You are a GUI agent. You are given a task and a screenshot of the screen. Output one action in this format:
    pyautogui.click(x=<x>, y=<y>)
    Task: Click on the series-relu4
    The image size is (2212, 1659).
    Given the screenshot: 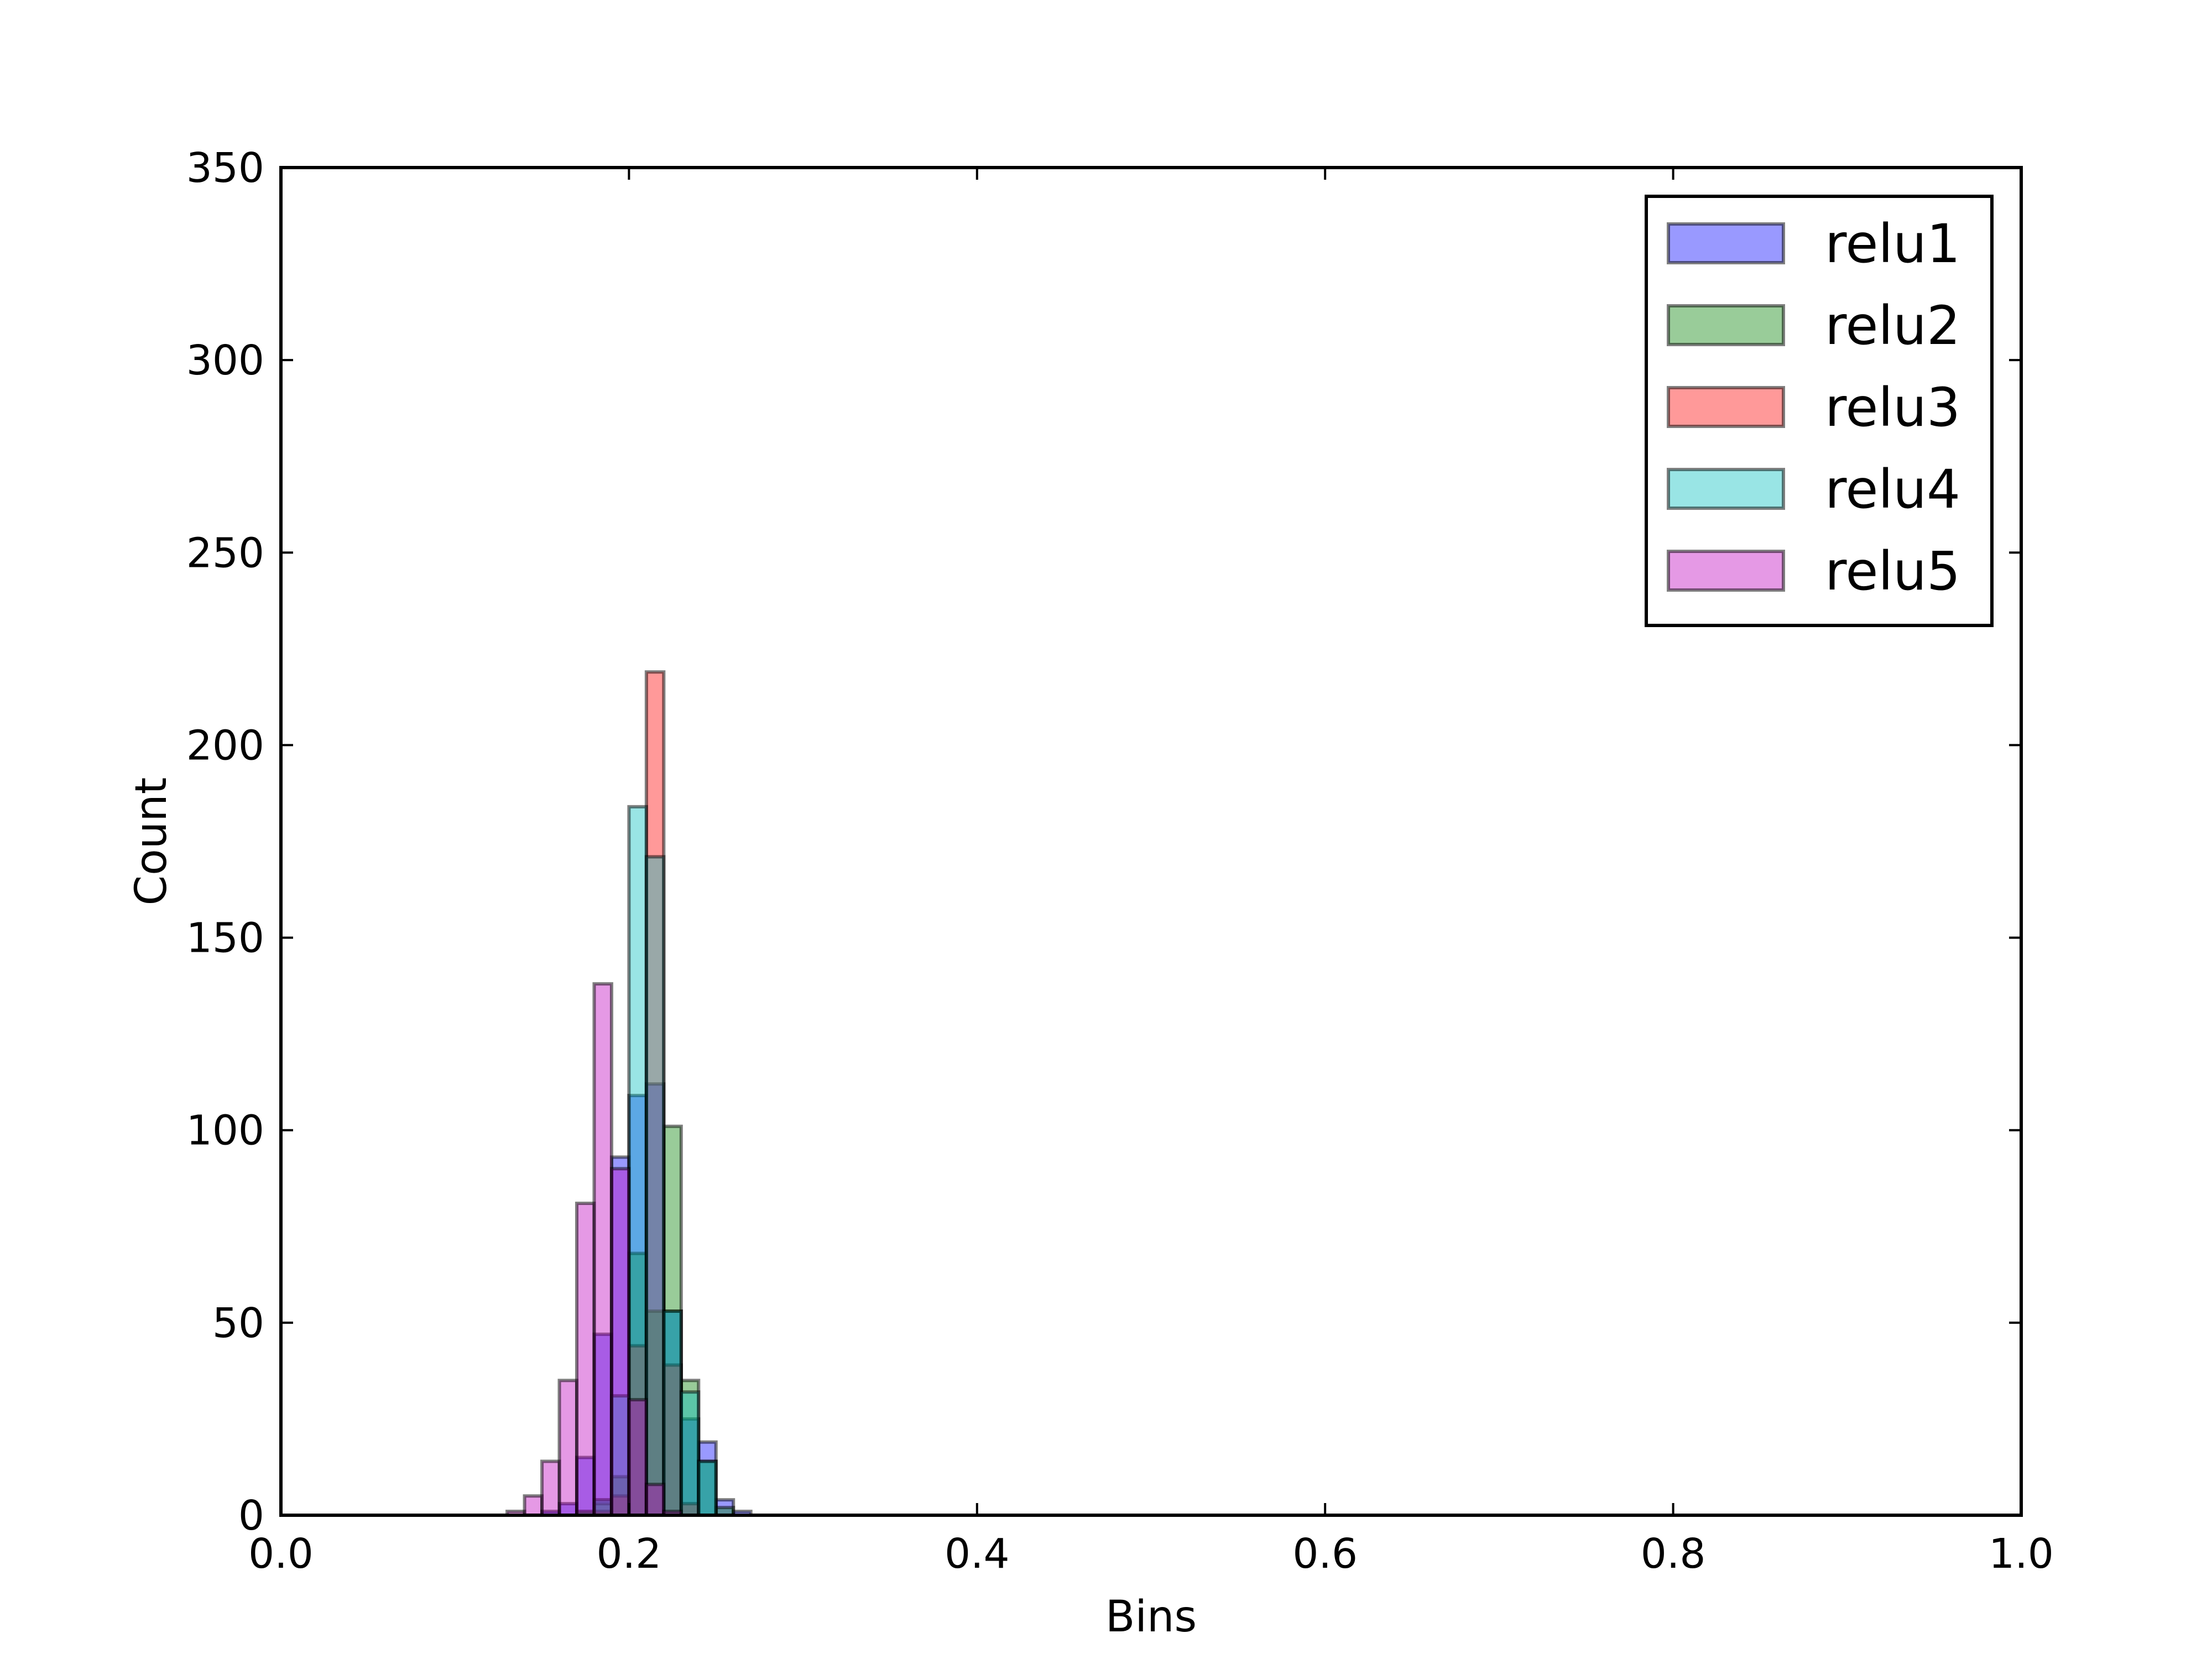 What is the action you would take?
    pyautogui.click(x=655, y=1161)
    